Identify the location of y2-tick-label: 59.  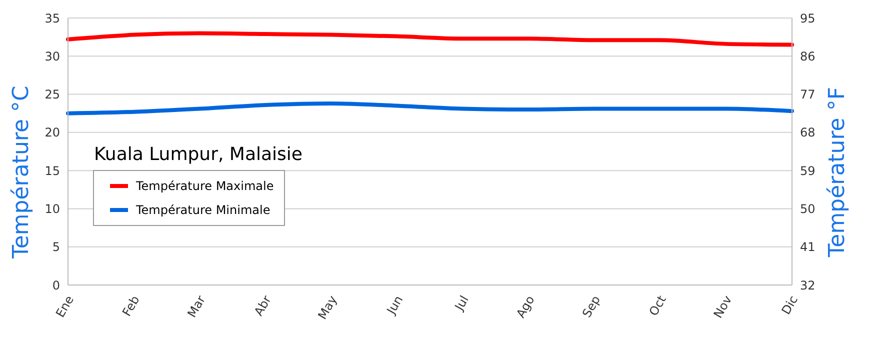
(808, 171).